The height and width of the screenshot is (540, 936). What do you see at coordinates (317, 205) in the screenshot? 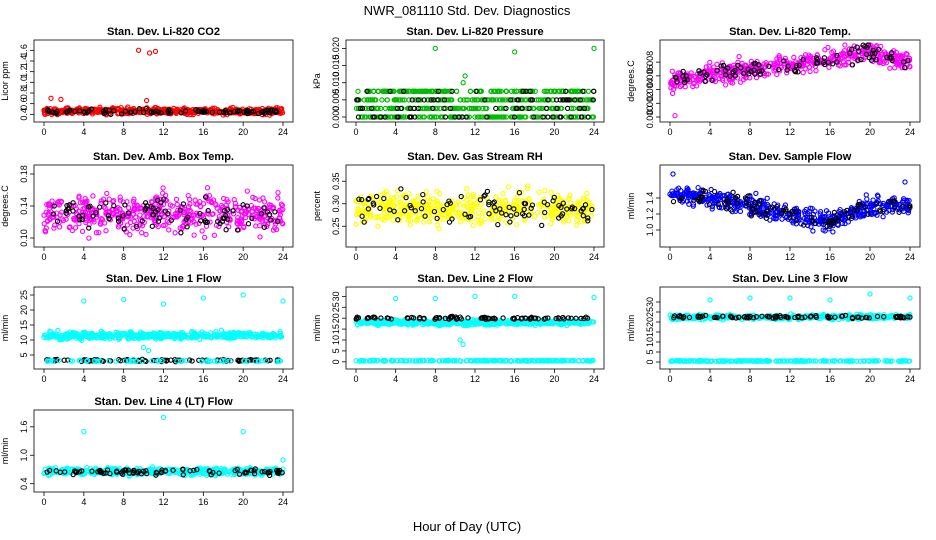
I see `y-axis-label: percent` at bounding box center [317, 205].